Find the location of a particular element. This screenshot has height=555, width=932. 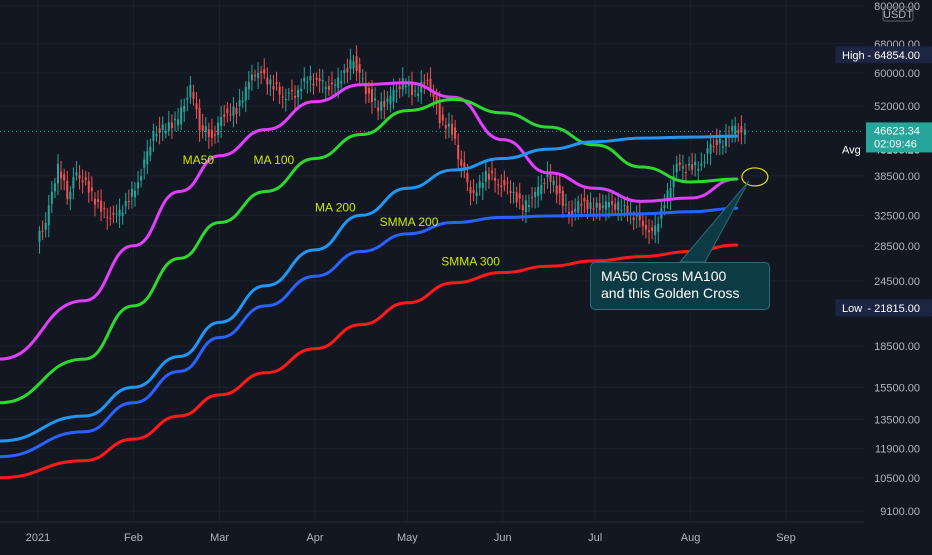

currency-badge is located at coordinates (898, 14).